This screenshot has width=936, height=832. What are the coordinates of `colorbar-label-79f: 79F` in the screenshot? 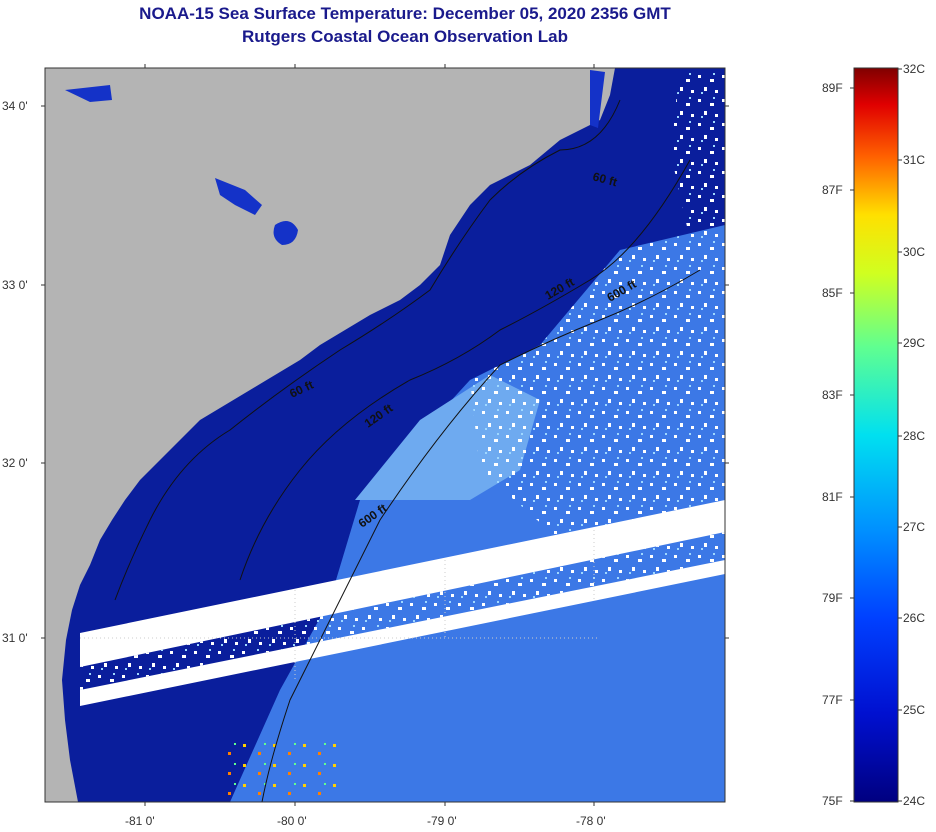 It's located at (832, 598).